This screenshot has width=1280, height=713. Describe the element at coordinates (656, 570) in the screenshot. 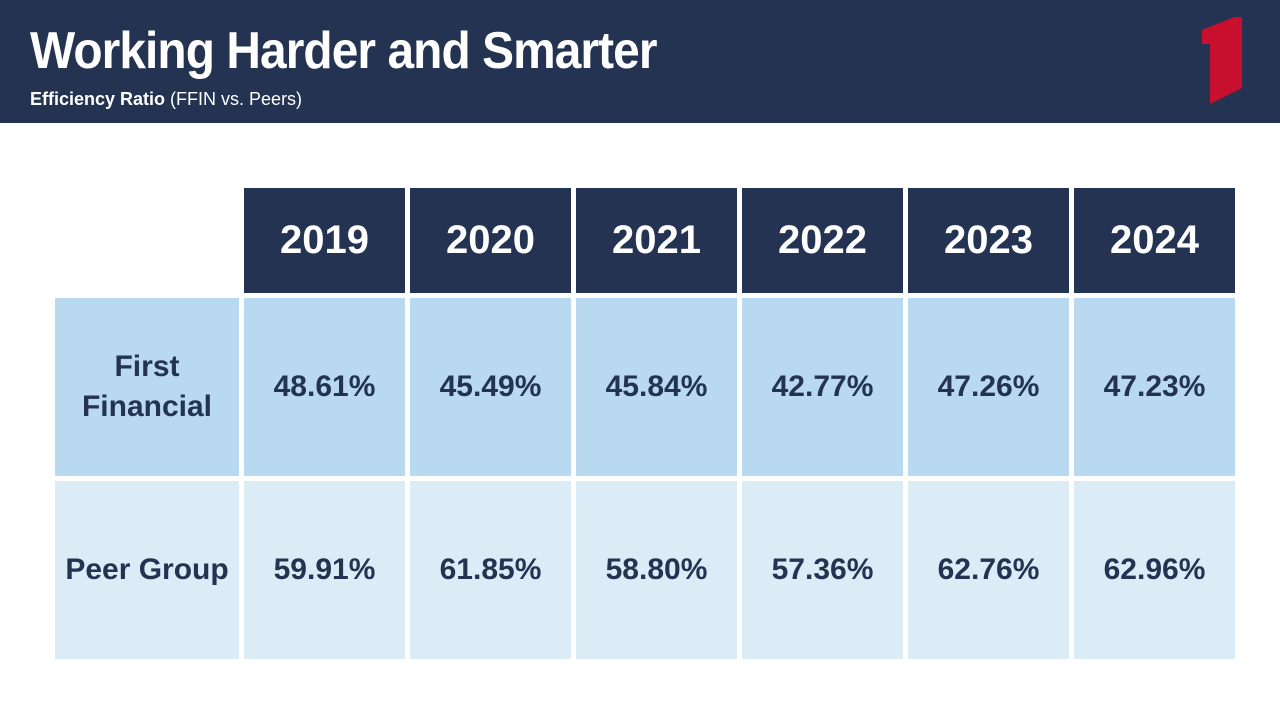

I see `table-cell: 58.80%` at that location.